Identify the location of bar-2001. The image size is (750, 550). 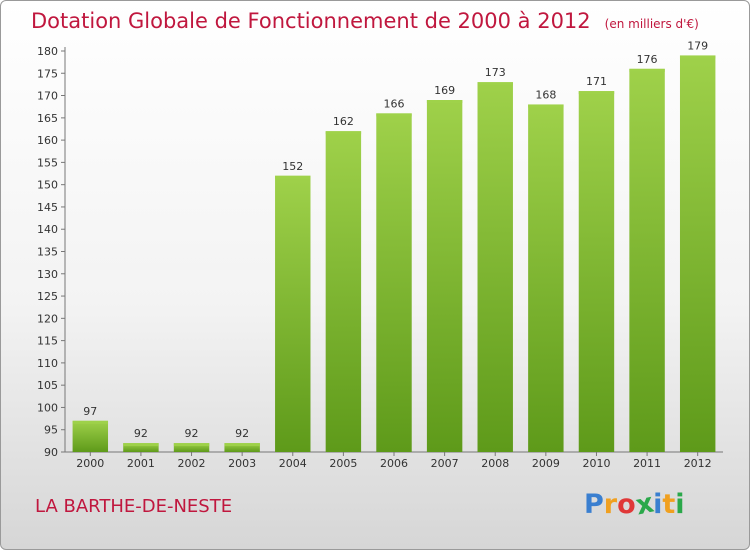
(141, 447).